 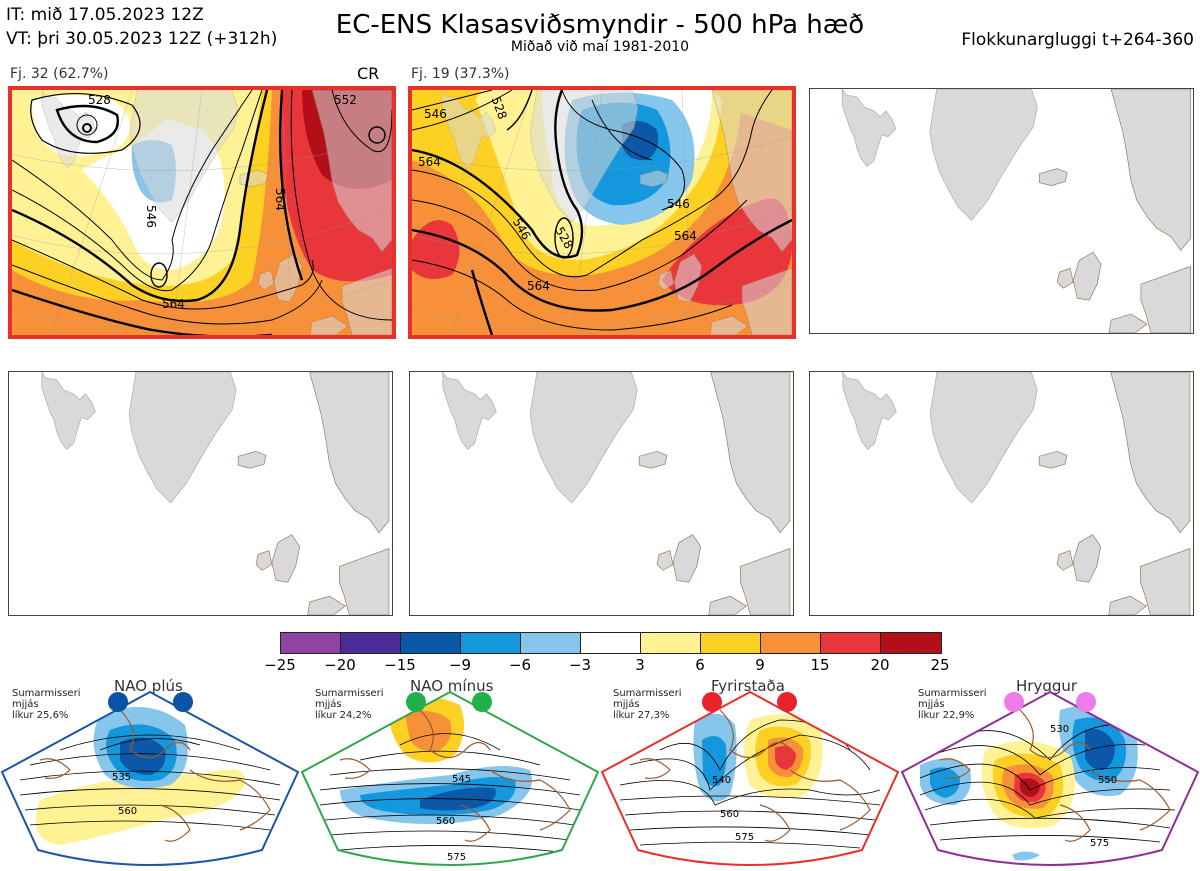 What do you see at coordinates (600, 47) in the screenshot?
I see `page-subtitle: Miðað við maí 1981-2010` at bounding box center [600, 47].